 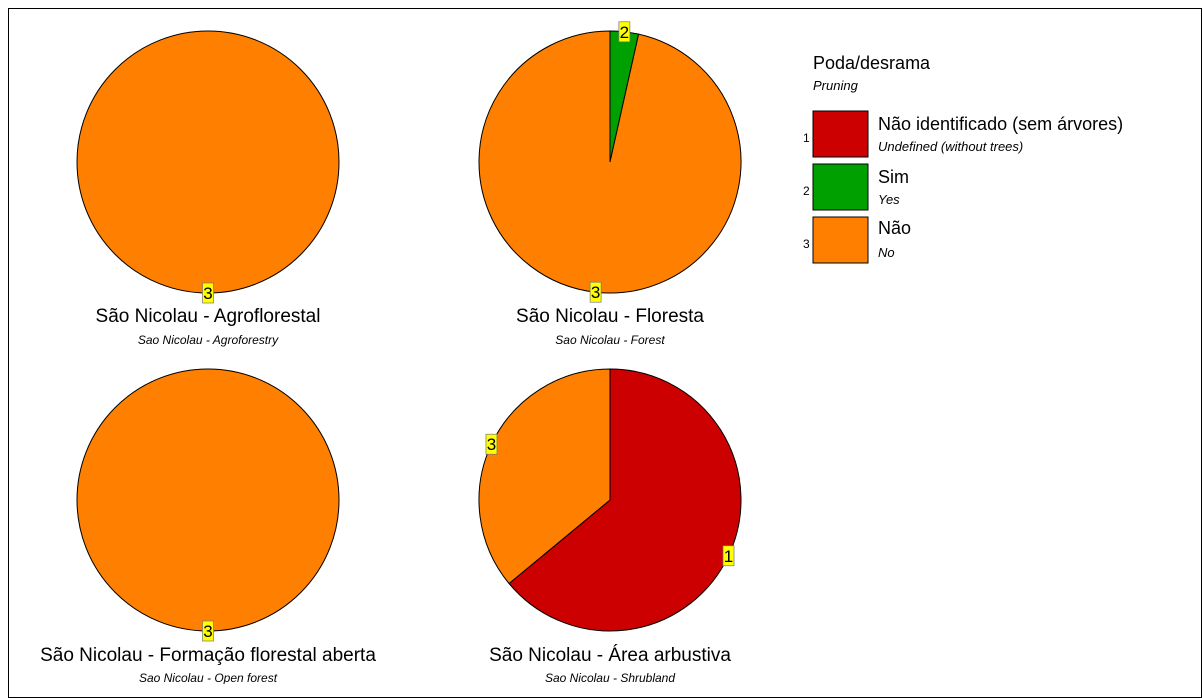 What do you see at coordinates (889, 199) in the screenshot?
I see `legend-item-2-sublabel: Yes` at bounding box center [889, 199].